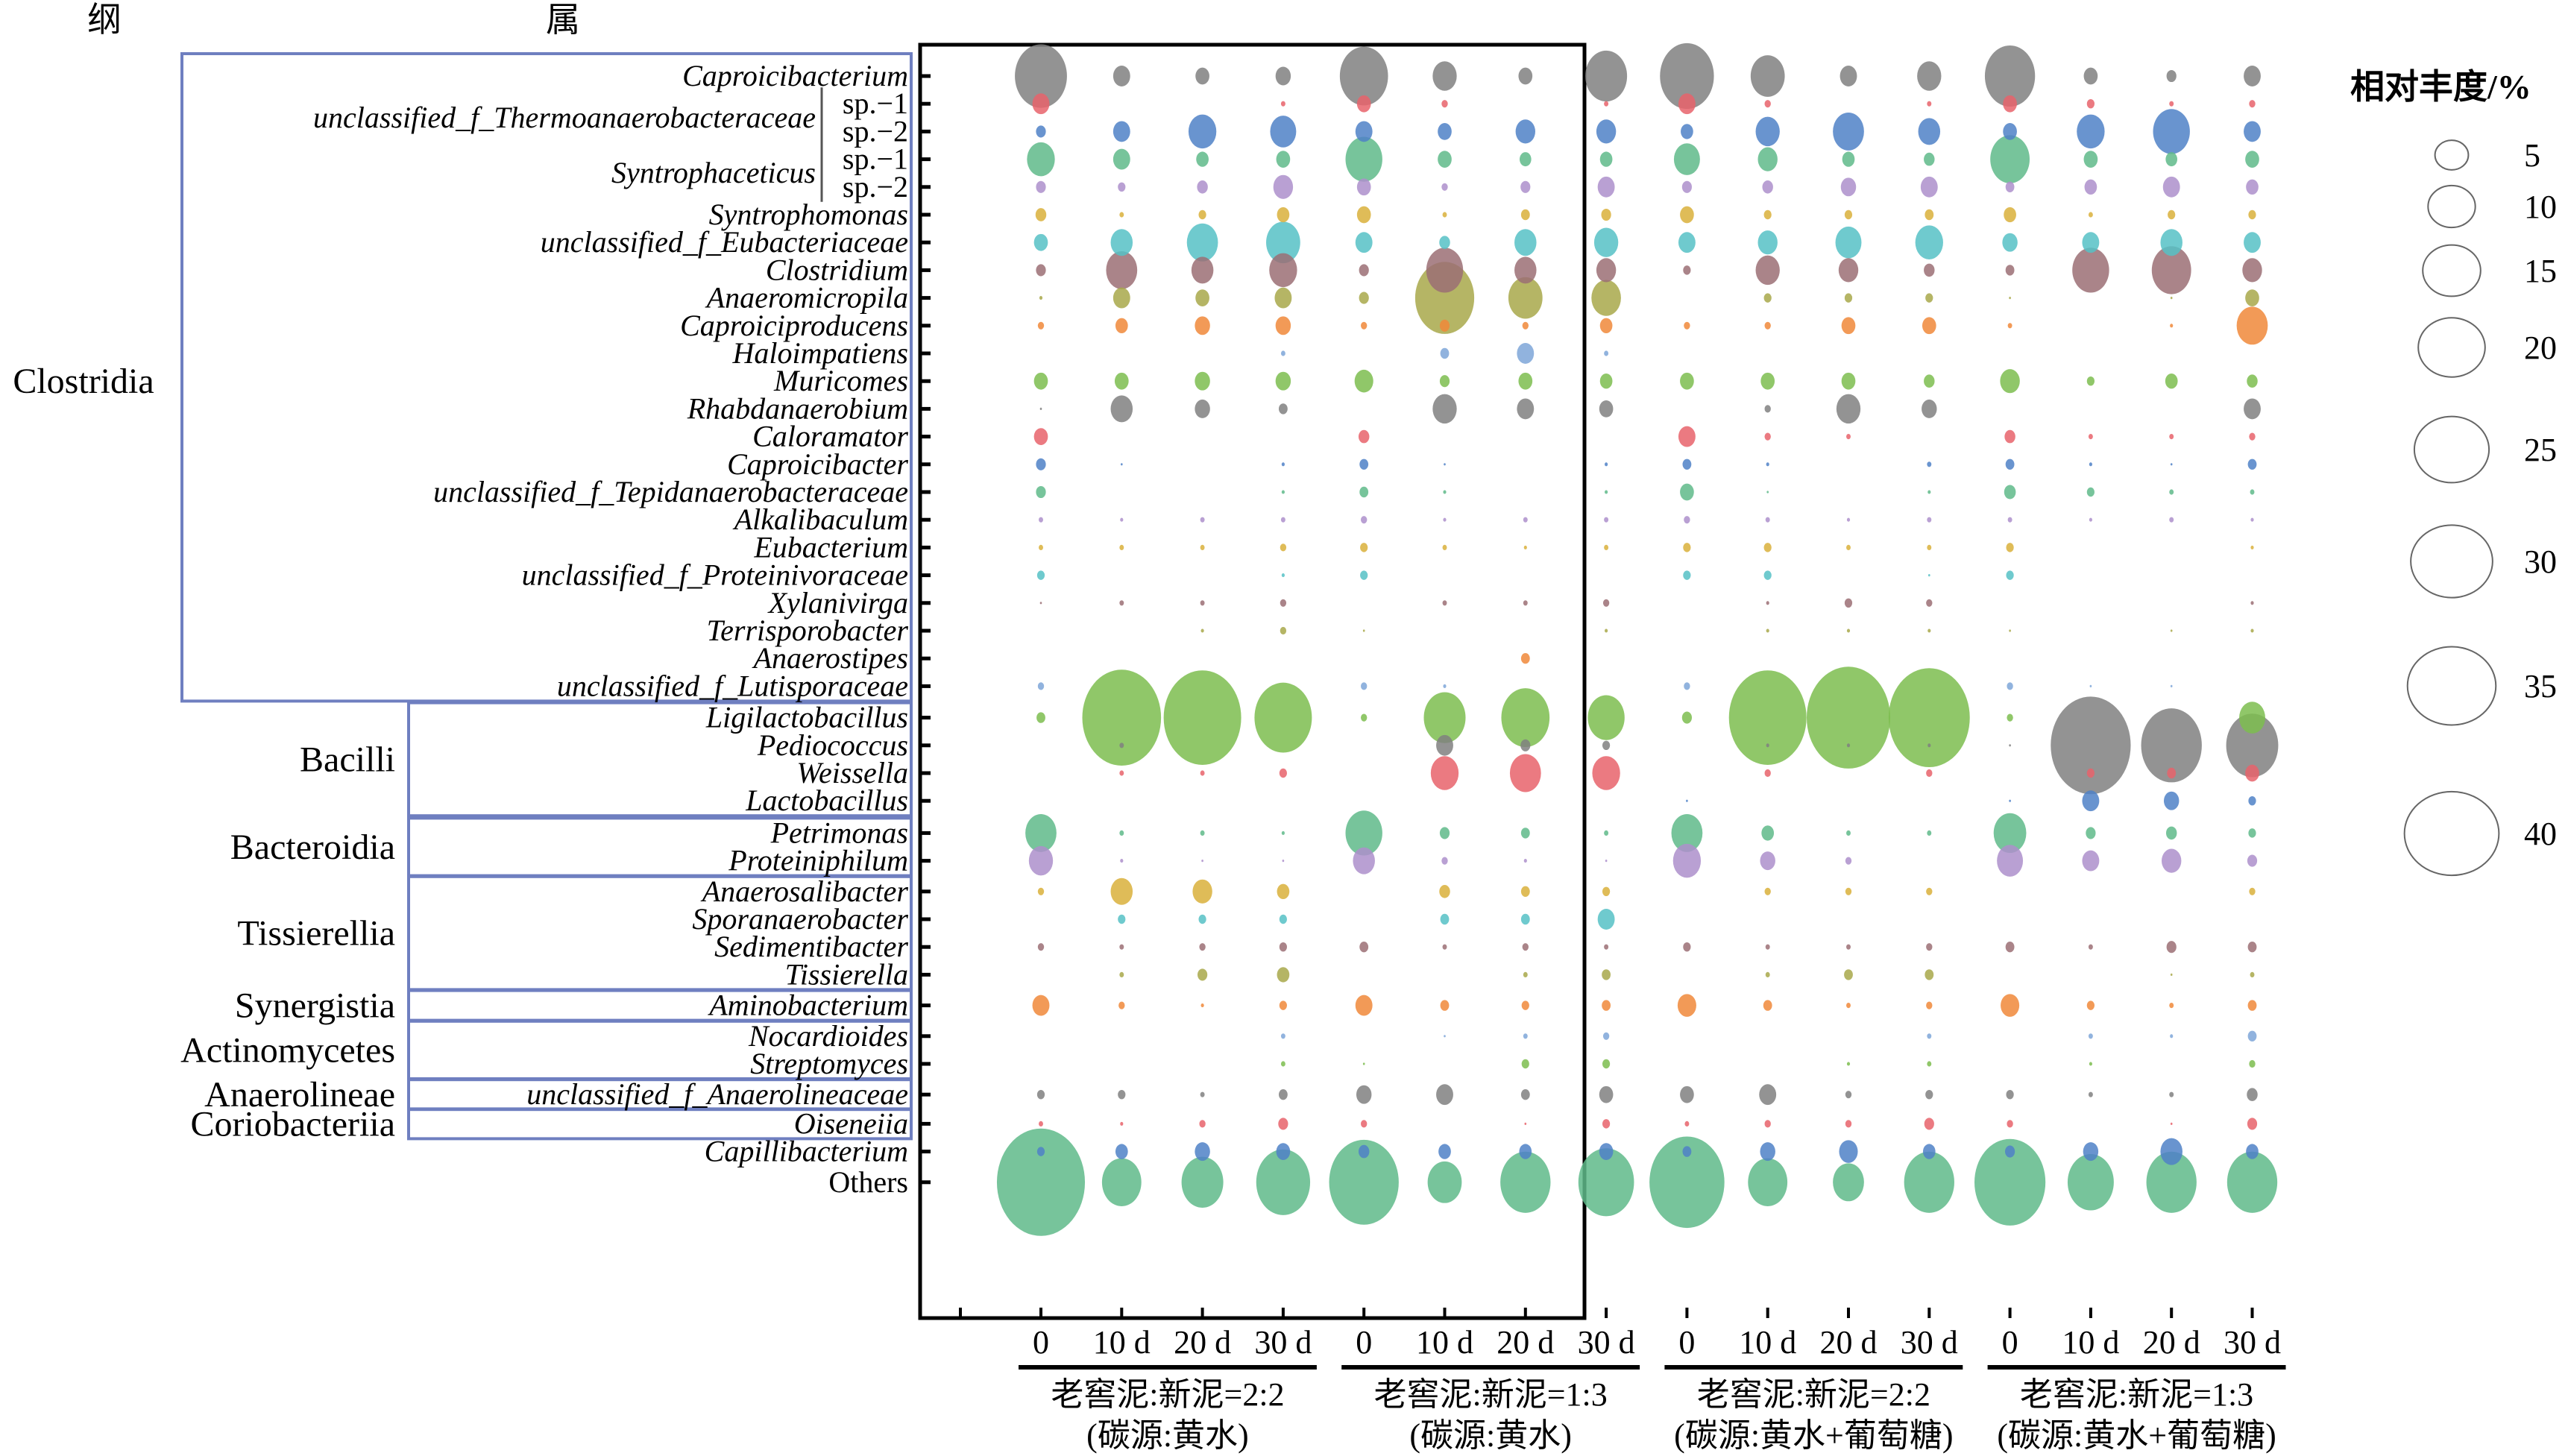  I want to click on class-box, so click(546, 377).